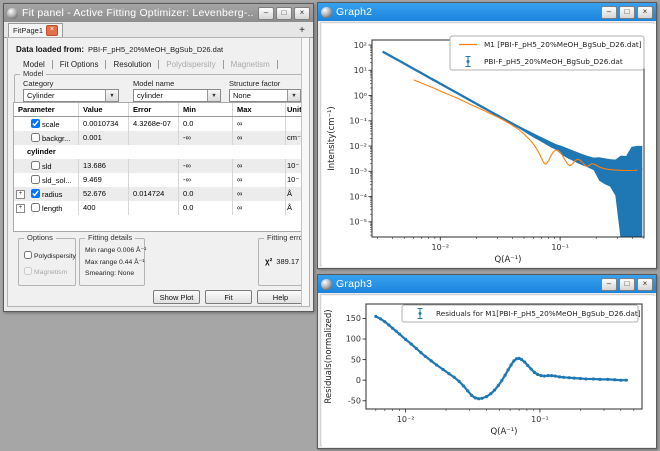  I want to click on table-row-sld-solvent: sld_sol... 9.469 -∞ ∞ 10⁻, so click(157, 180).